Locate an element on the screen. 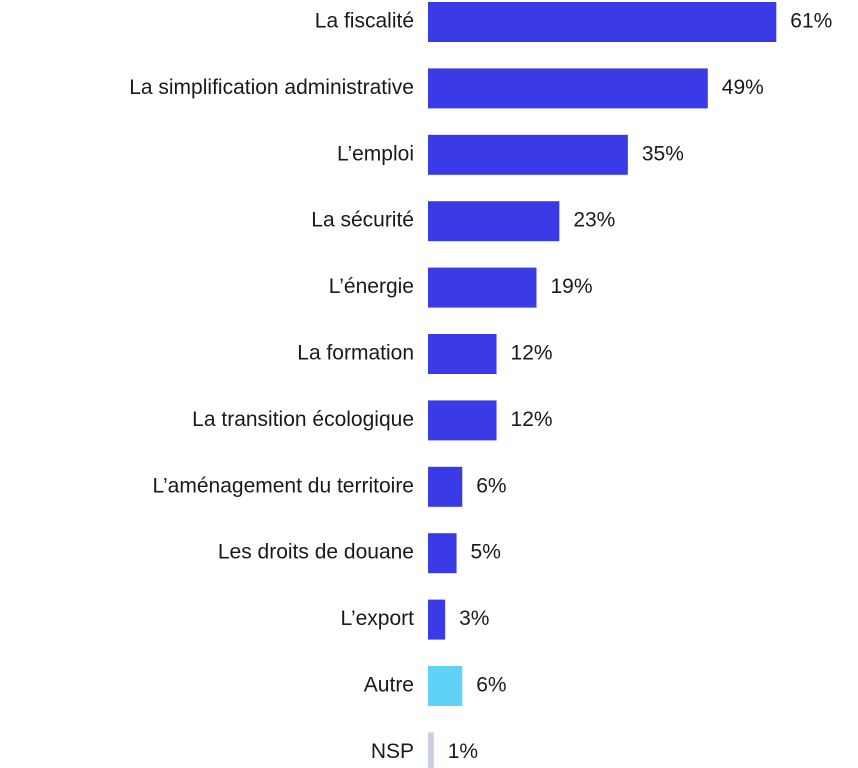  value-label: 1% is located at coordinates (463, 751).